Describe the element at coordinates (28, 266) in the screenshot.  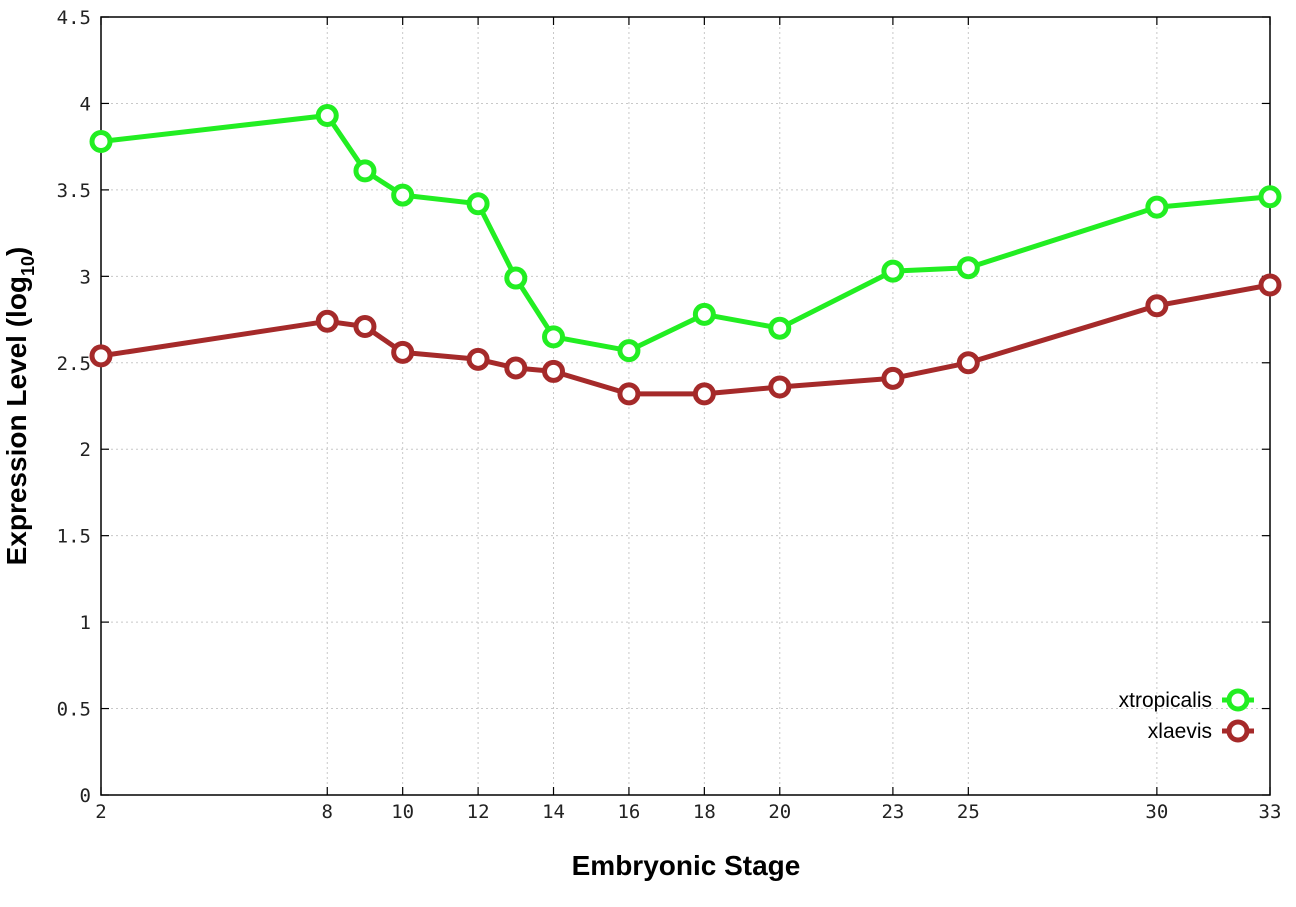
I see `y-axis-title-subscript: 10` at that location.